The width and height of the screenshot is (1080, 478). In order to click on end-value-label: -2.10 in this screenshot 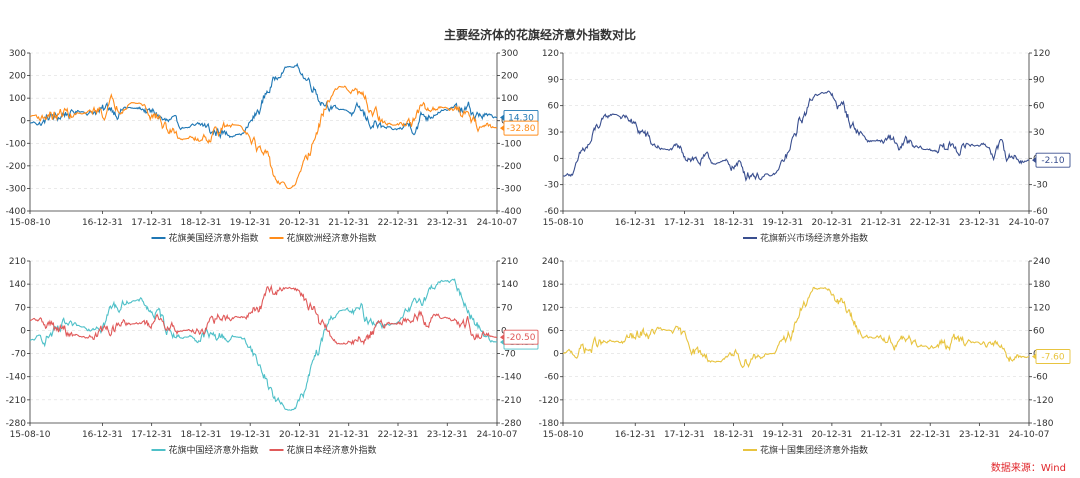, I will do `click(1053, 161)`.